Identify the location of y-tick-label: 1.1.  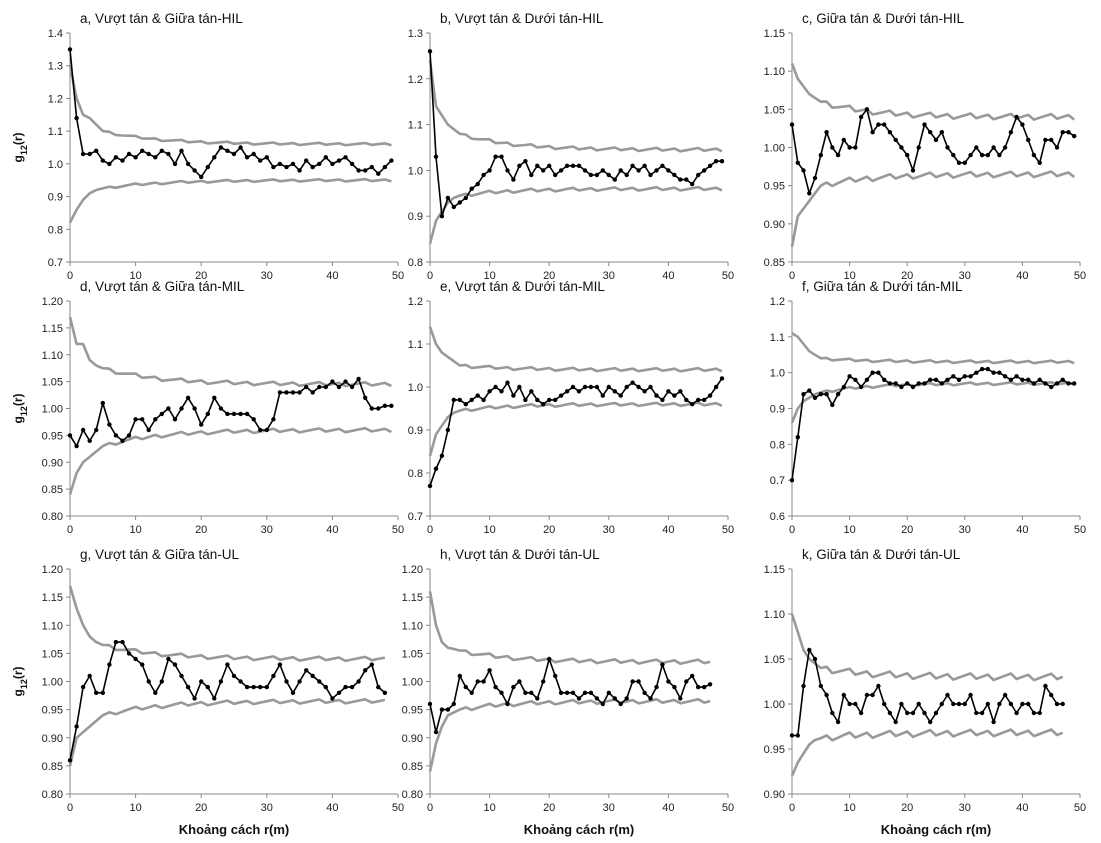
(777, 338).